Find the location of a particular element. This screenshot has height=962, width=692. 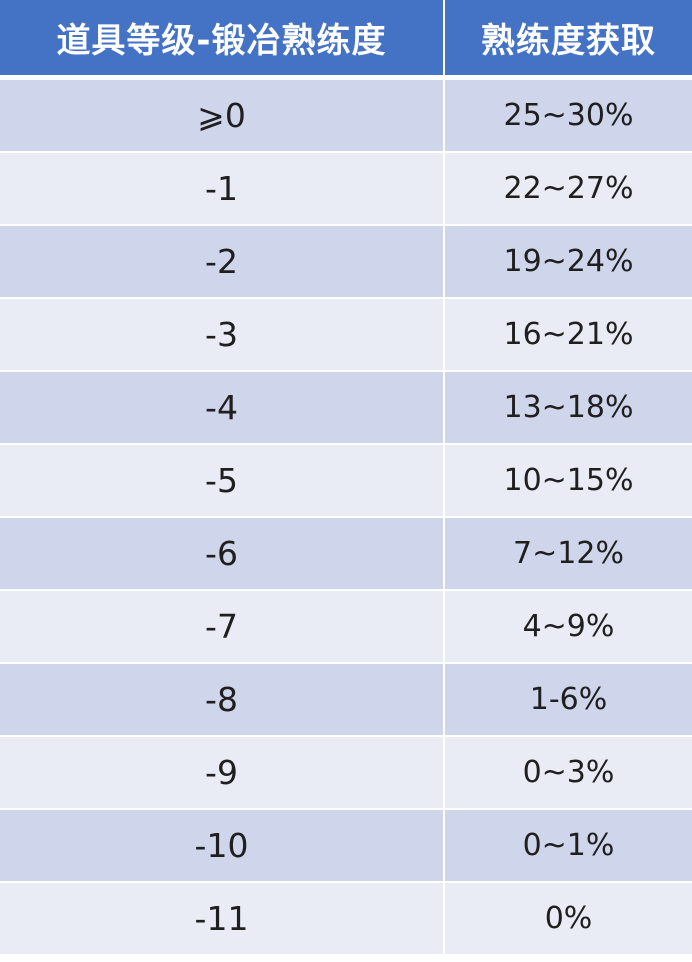

gain-cell: 19~24% is located at coordinates (568, 261).